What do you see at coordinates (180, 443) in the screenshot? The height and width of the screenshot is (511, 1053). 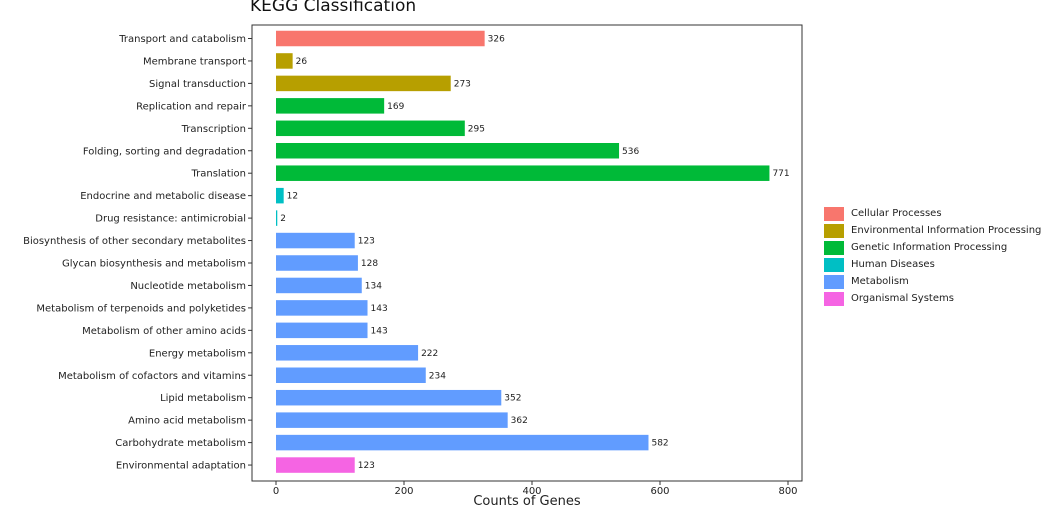 I see `y-tick-label: Carbohydrate metabolism` at bounding box center [180, 443].